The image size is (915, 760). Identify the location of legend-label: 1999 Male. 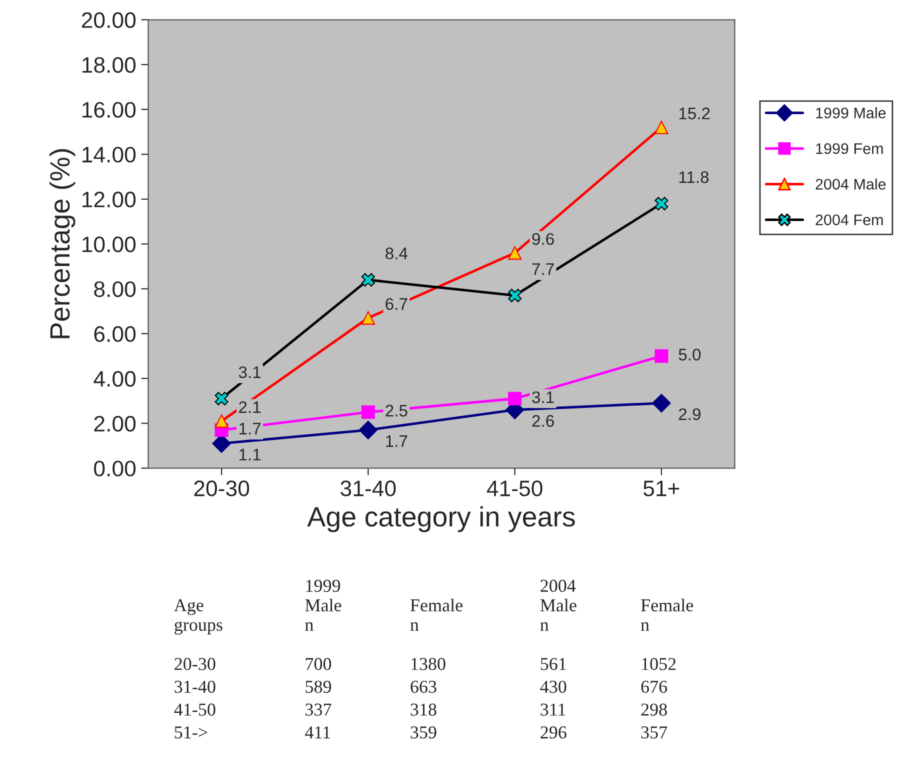
(851, 112).